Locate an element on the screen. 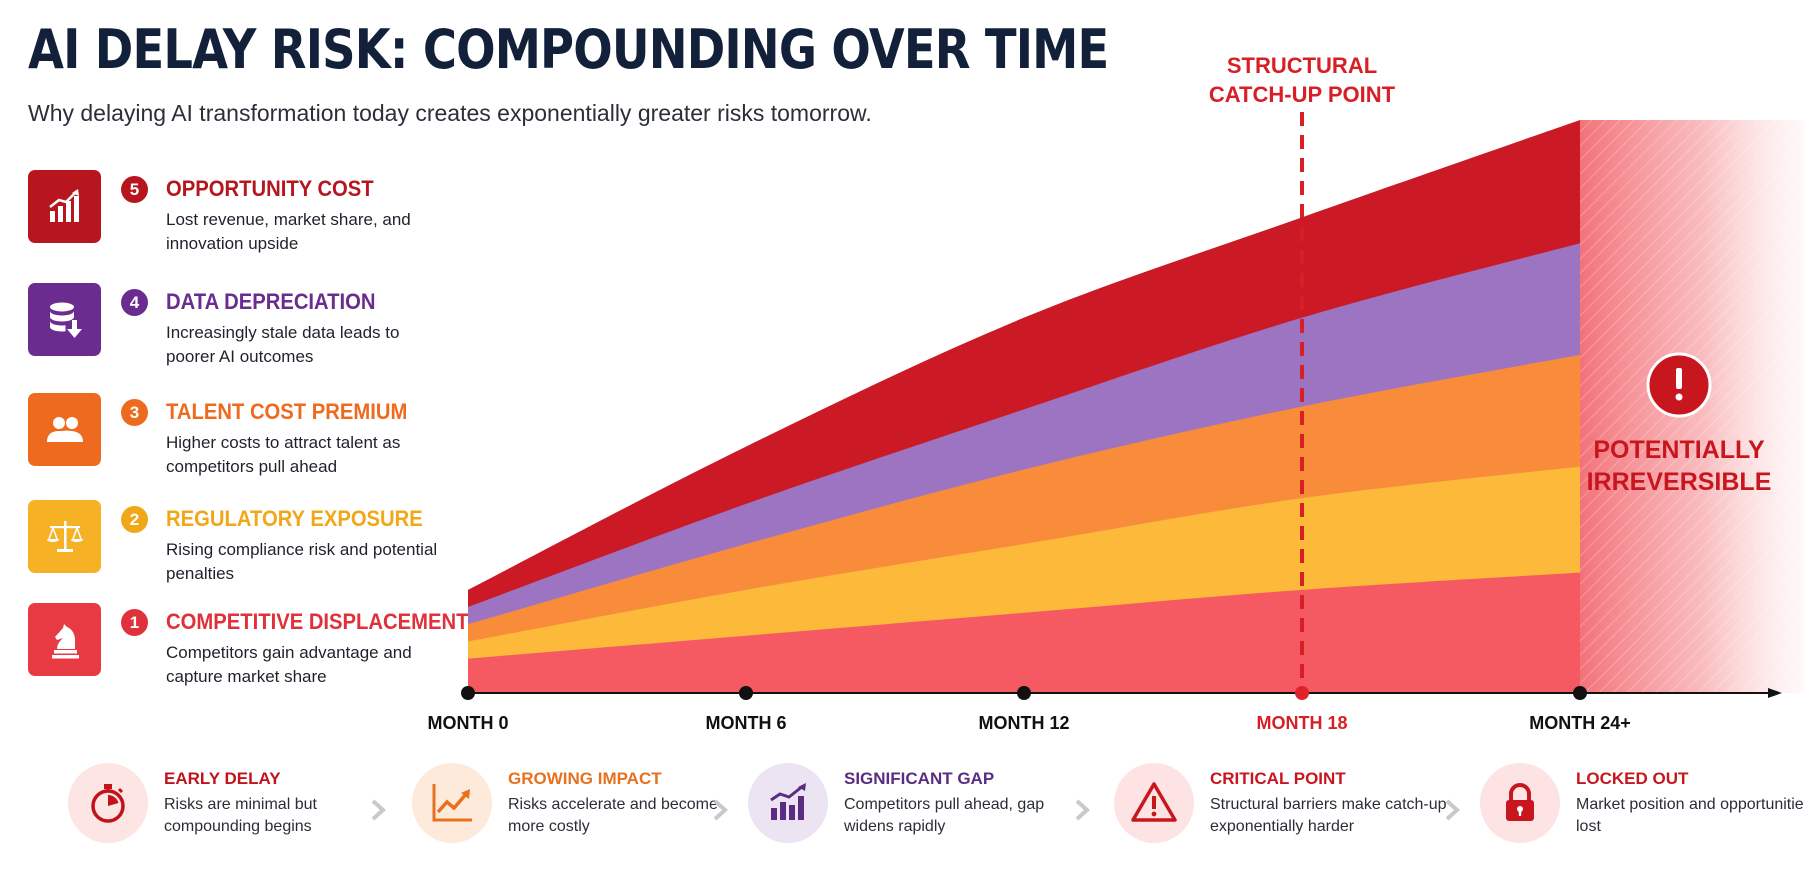 This screenshot has width=1804, height=872. database-download-icon is located at coordinates (64, 319).